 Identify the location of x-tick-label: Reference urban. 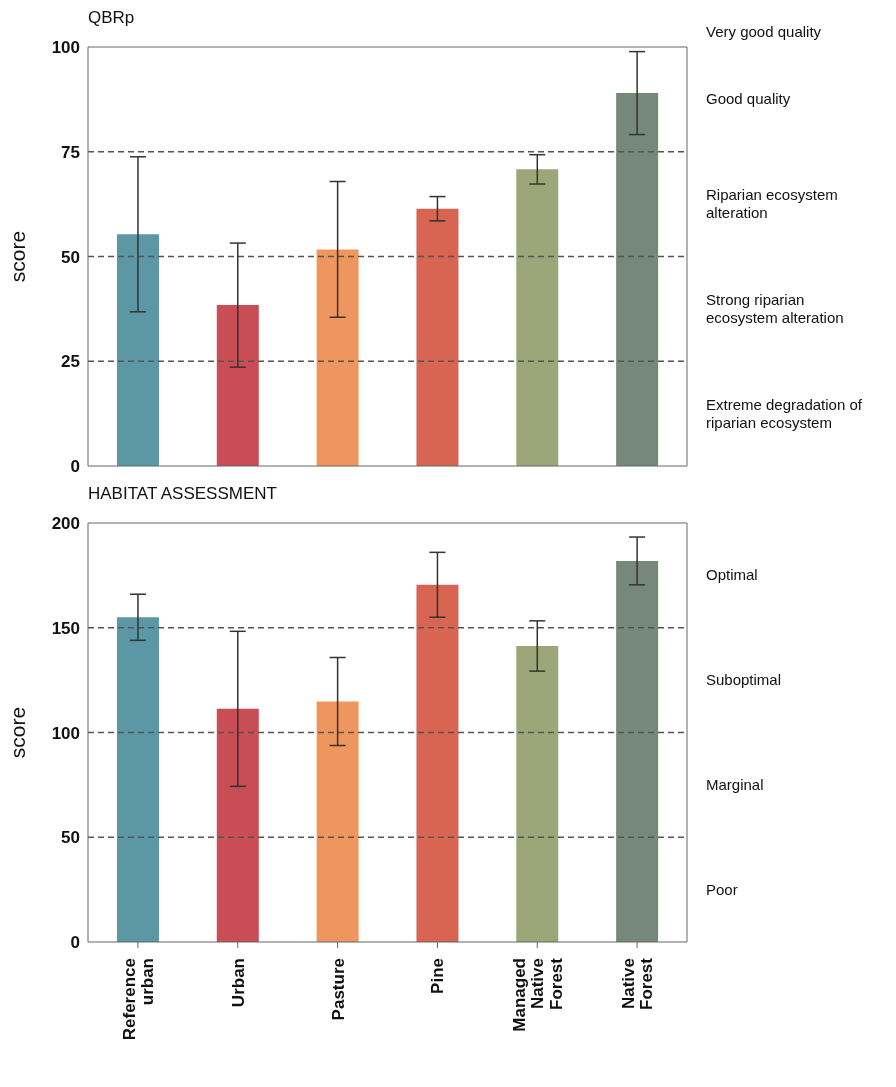
(138, 999).